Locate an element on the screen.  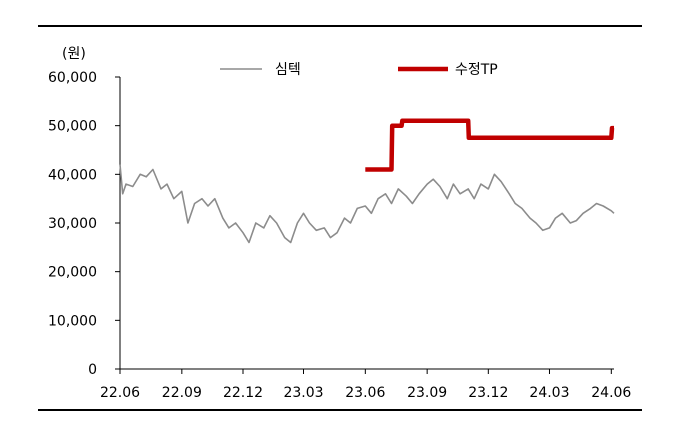
x-tick-label: 22.06 is located at coordinates (120, 393).